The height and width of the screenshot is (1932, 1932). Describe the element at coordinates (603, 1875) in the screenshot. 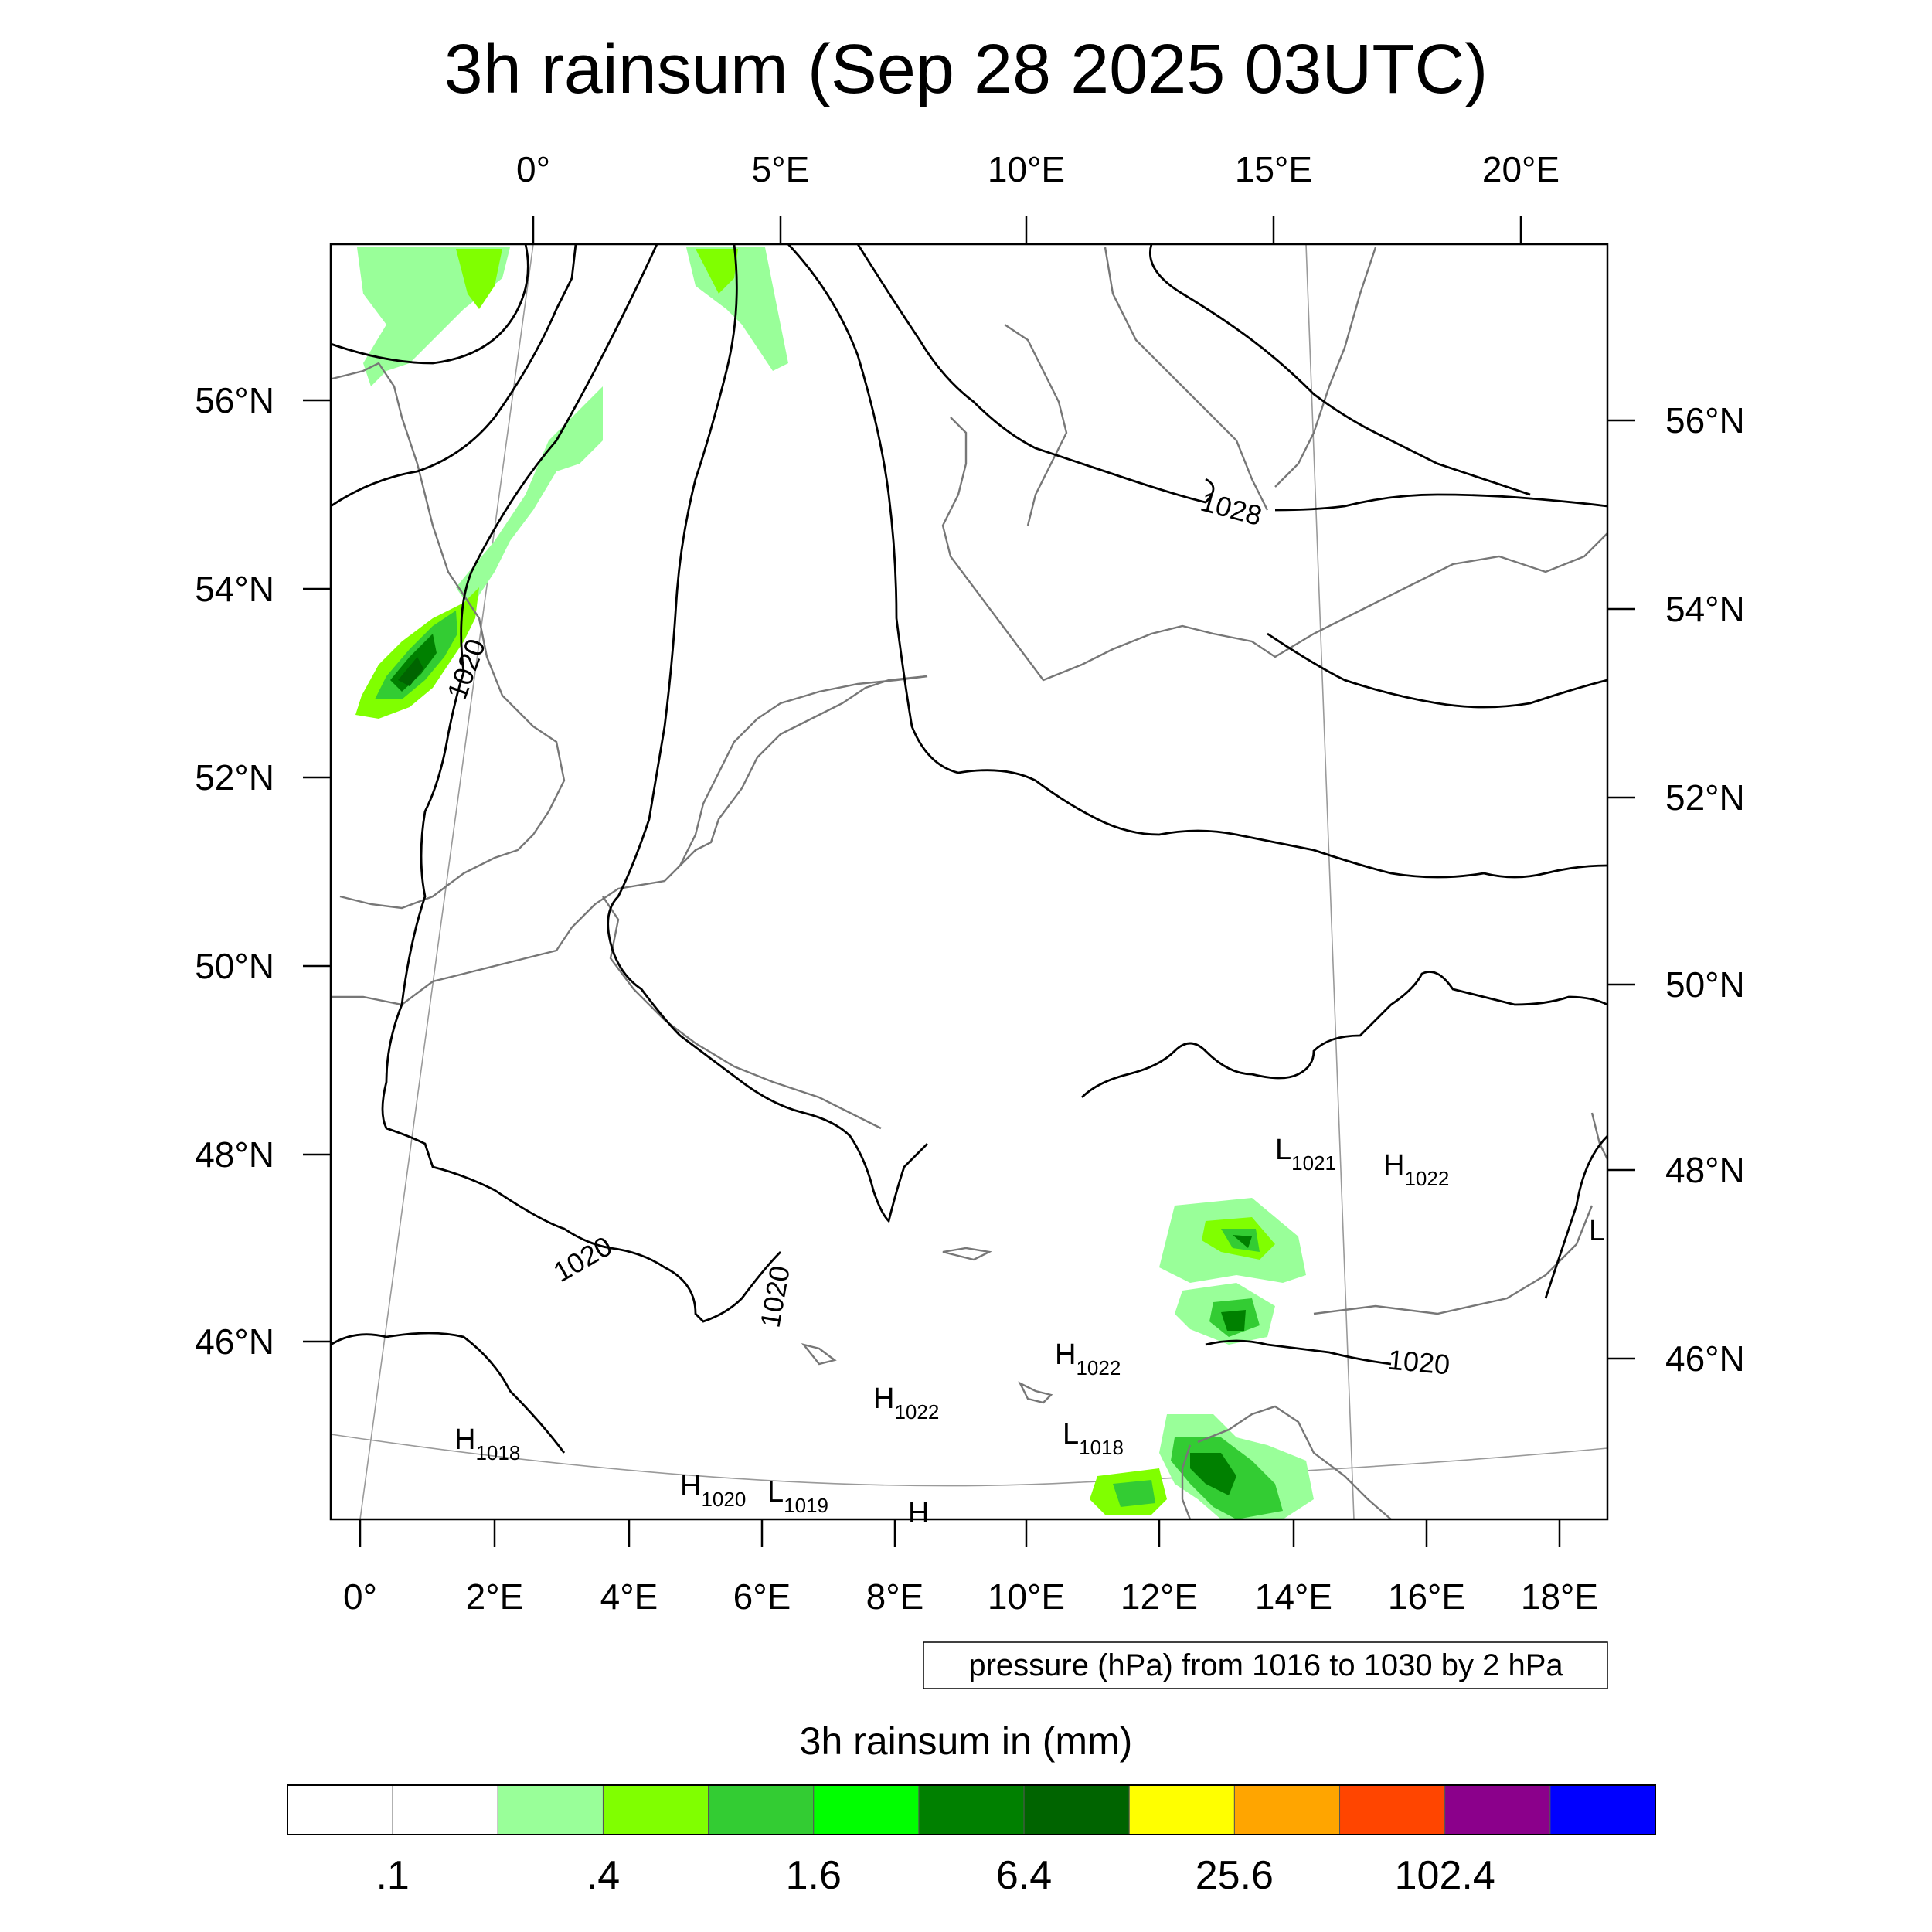

I see `colorbar-label: .4` at that location.